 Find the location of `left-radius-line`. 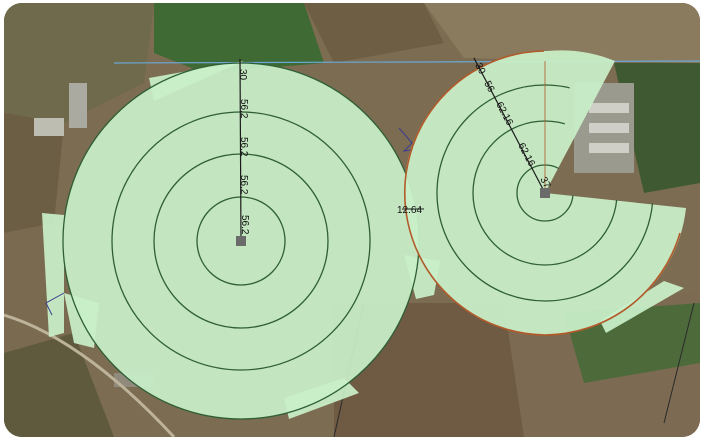

left-radius-line is located at coordinates (240, 150).